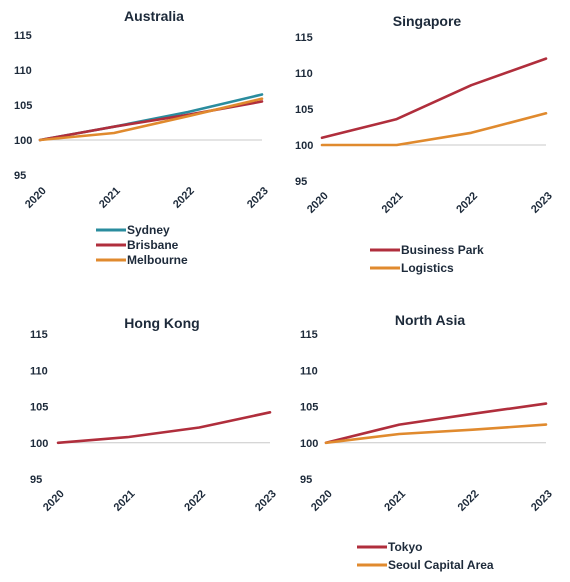 The image size is (570, 582). Describe the element at coordinates (442, 250) in the screenshot. I see `legend-label: Business Park` at that location.